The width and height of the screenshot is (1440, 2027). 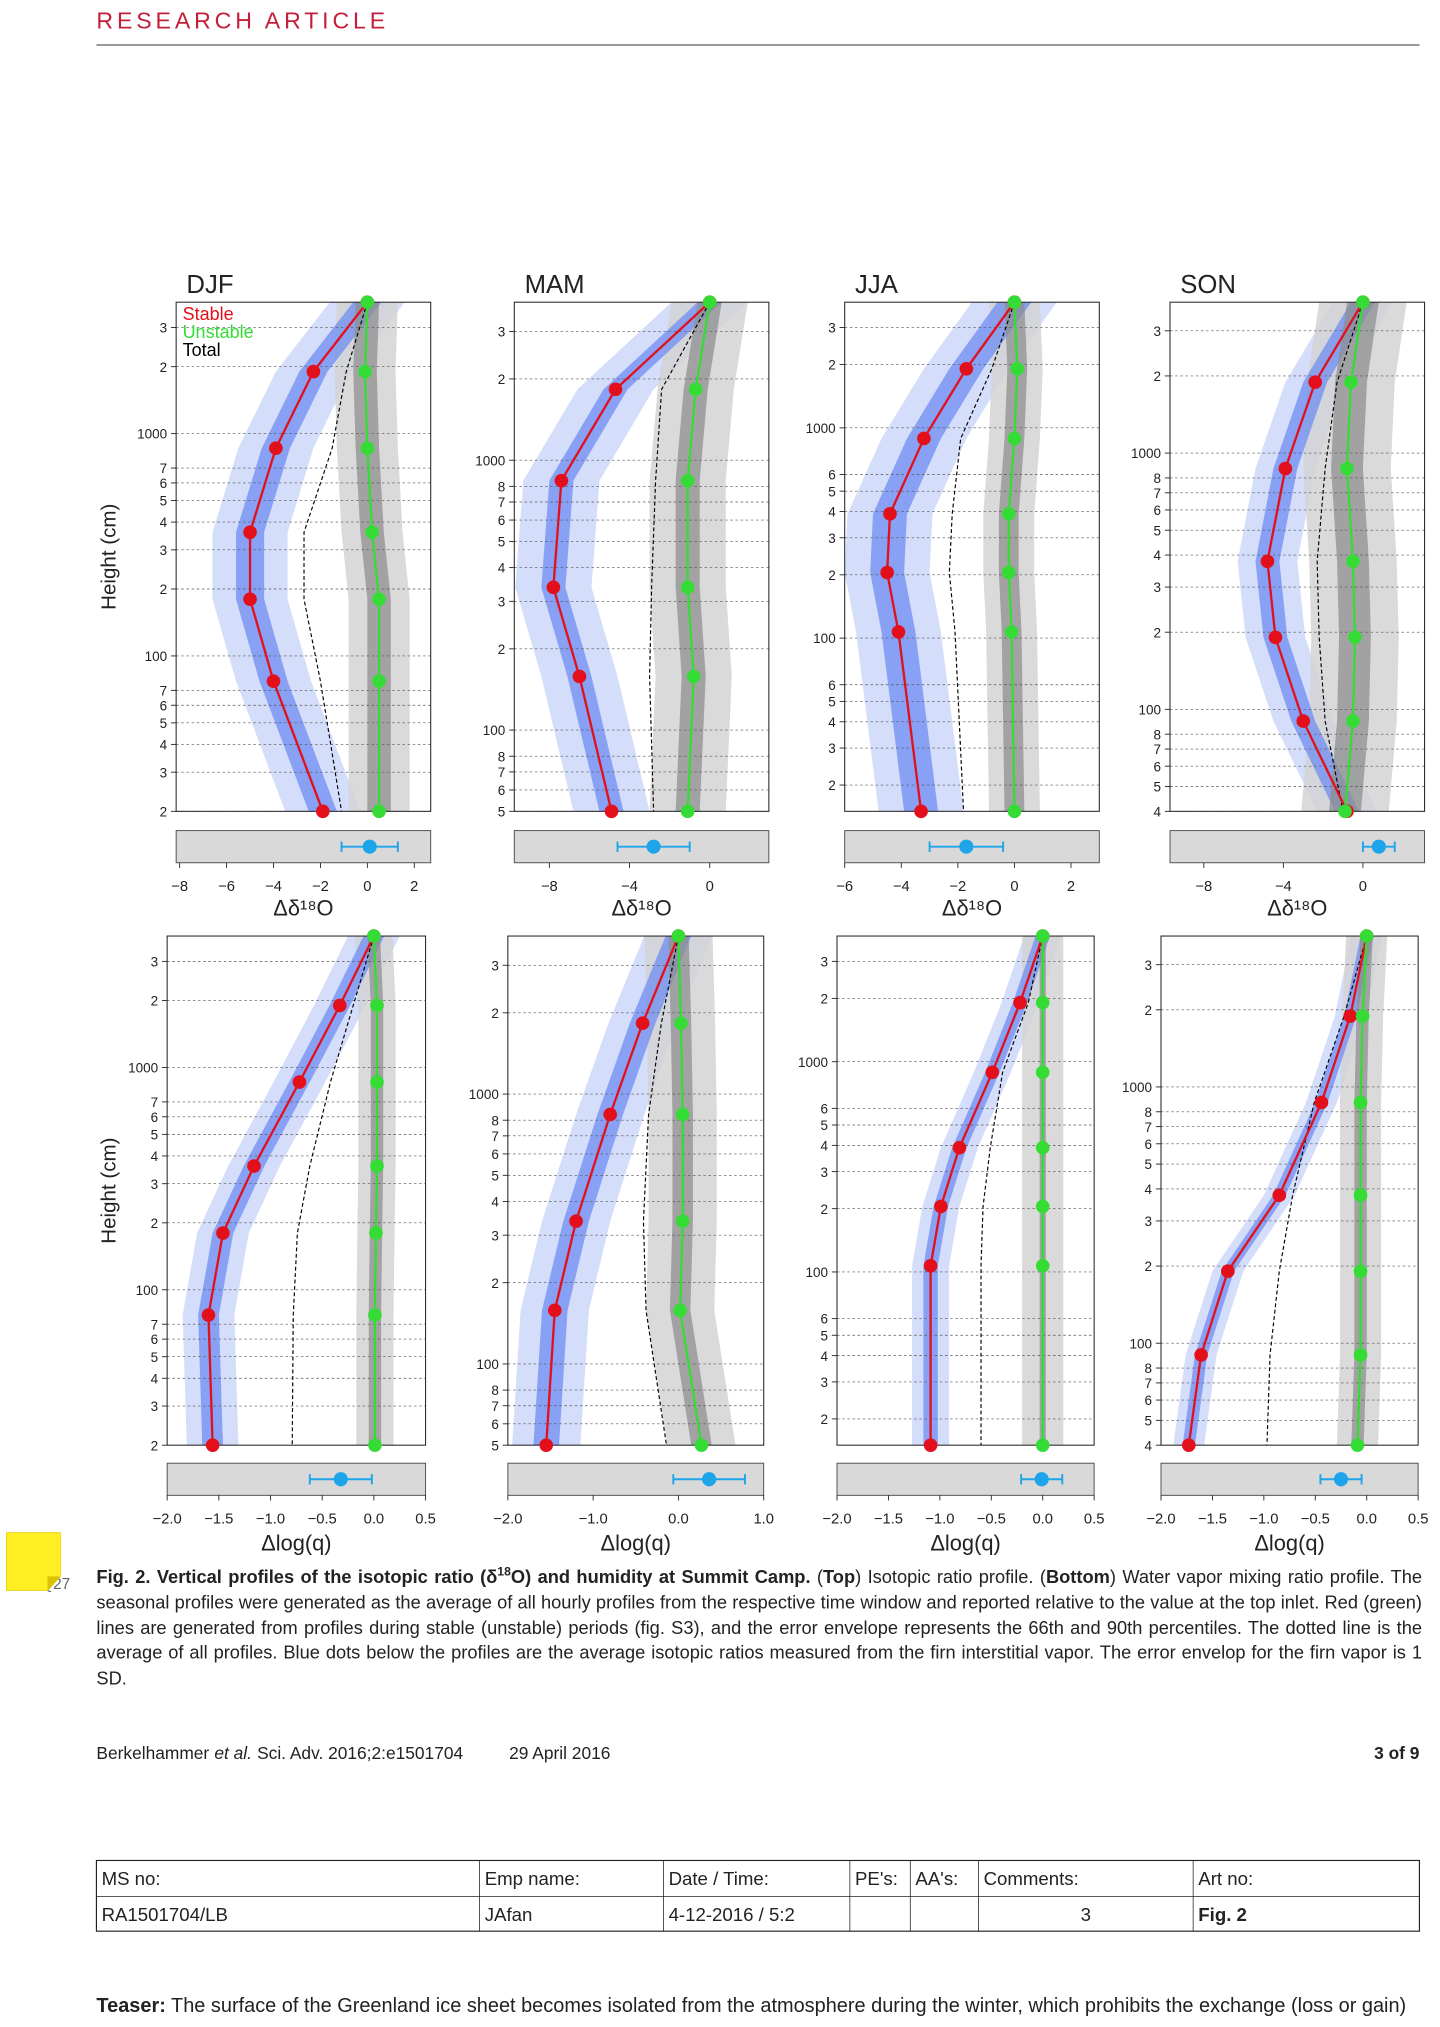 I want to click on x-axis-label: Δlog(q), so click(x=296, y=1543).